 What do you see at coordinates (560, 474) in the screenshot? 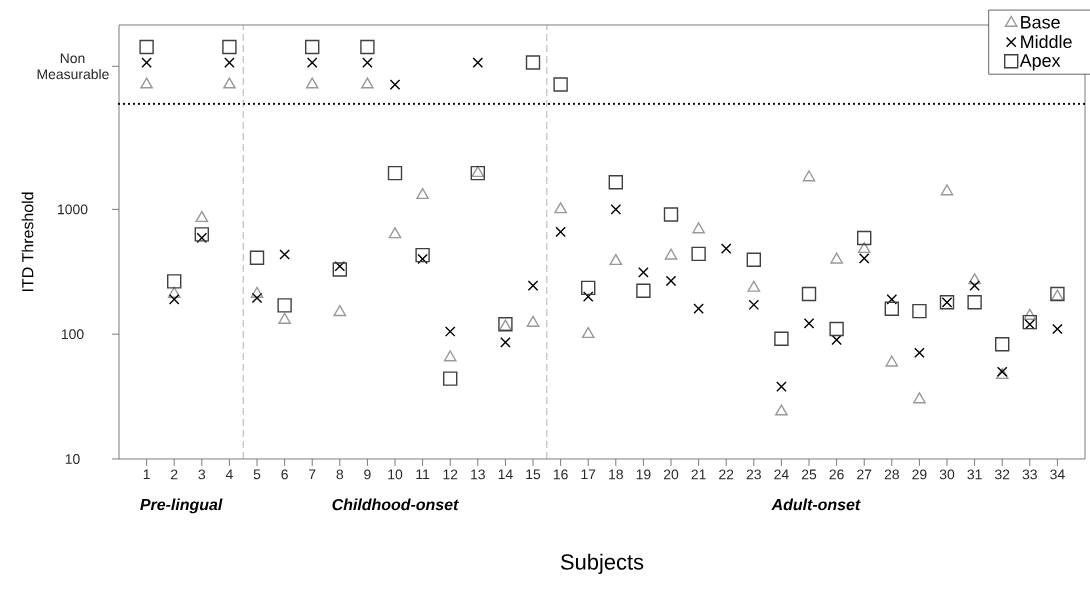
I see `x-tick-label: 16` at bounding box center [560, 474].